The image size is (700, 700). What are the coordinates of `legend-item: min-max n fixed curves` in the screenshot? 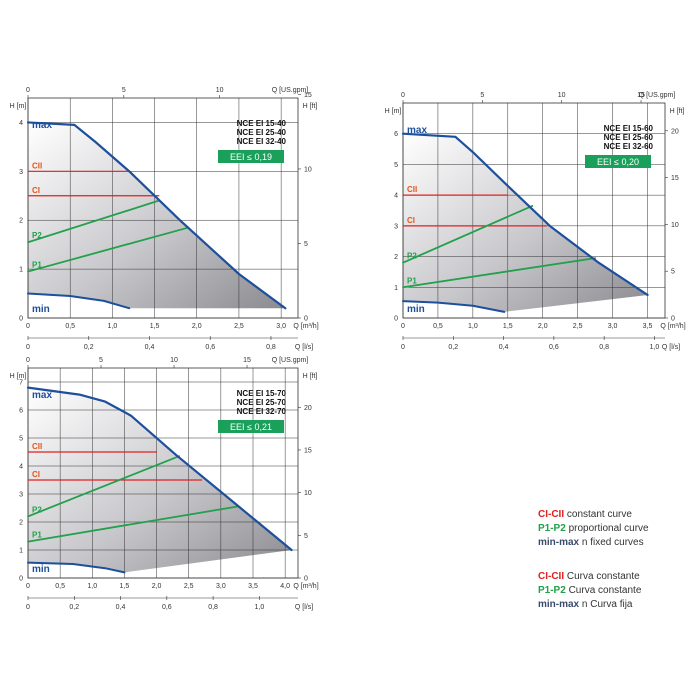 It's located at (591, 542).